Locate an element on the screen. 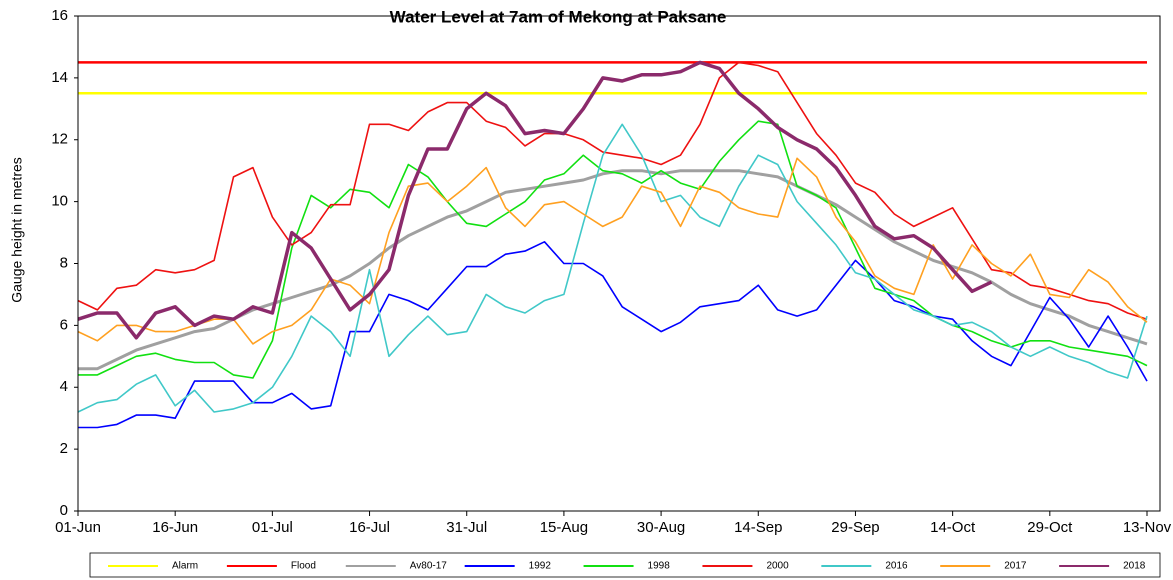 The image size is (1173, 580). legend-label: 1998 is located at coordinates (659, 566).